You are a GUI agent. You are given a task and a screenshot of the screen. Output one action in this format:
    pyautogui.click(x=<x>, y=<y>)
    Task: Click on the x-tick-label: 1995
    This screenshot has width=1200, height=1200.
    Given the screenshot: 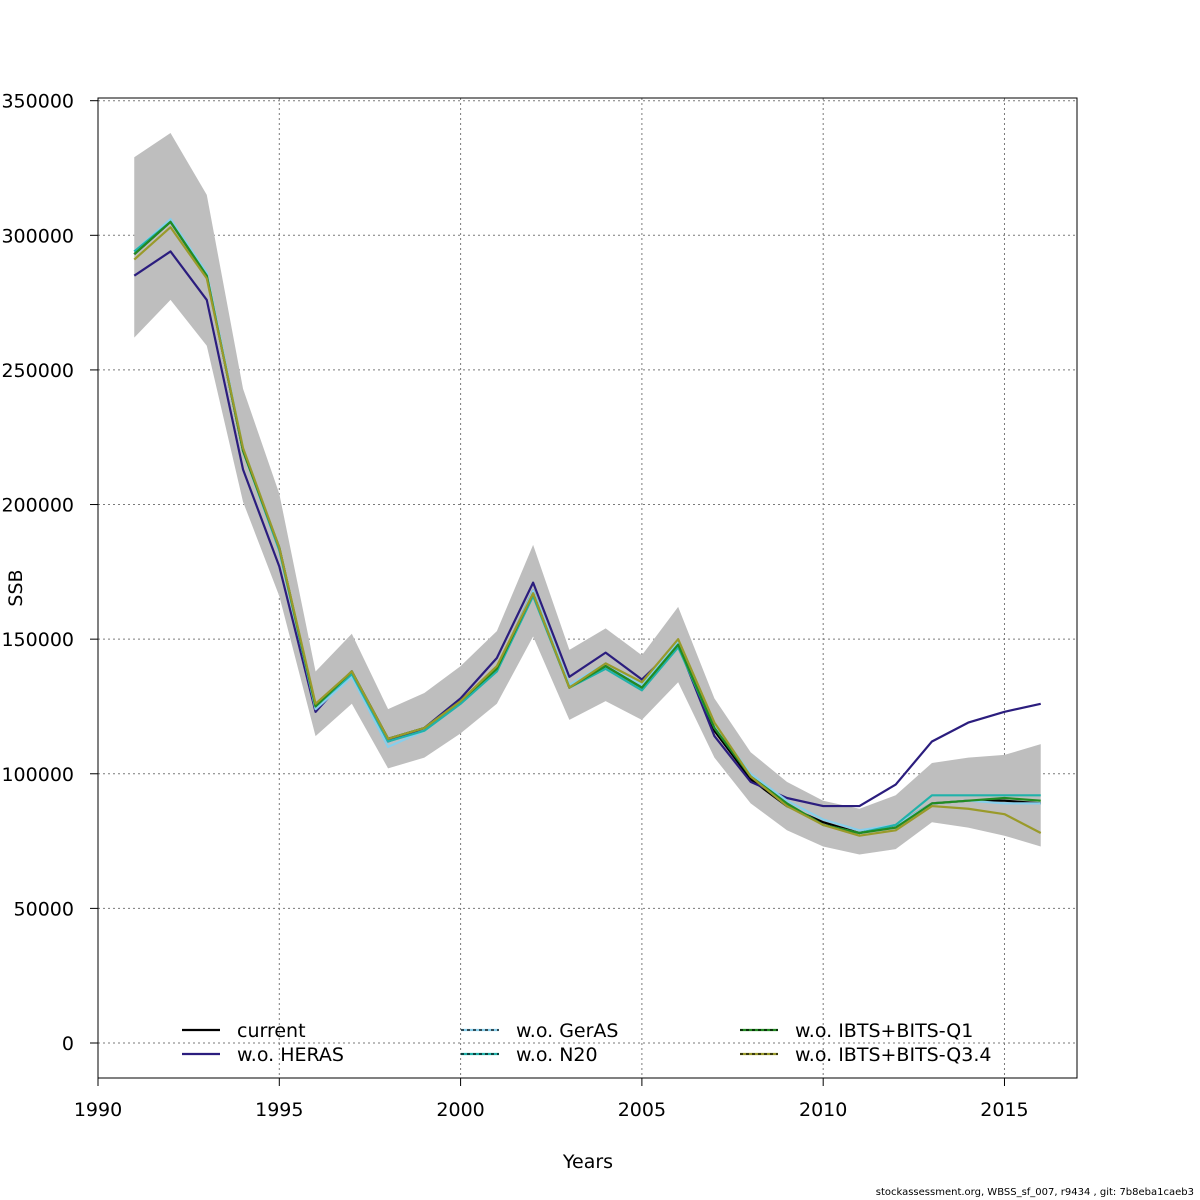 What is the action you would take?
    pyautogui.click(x=279, y=1110)
    